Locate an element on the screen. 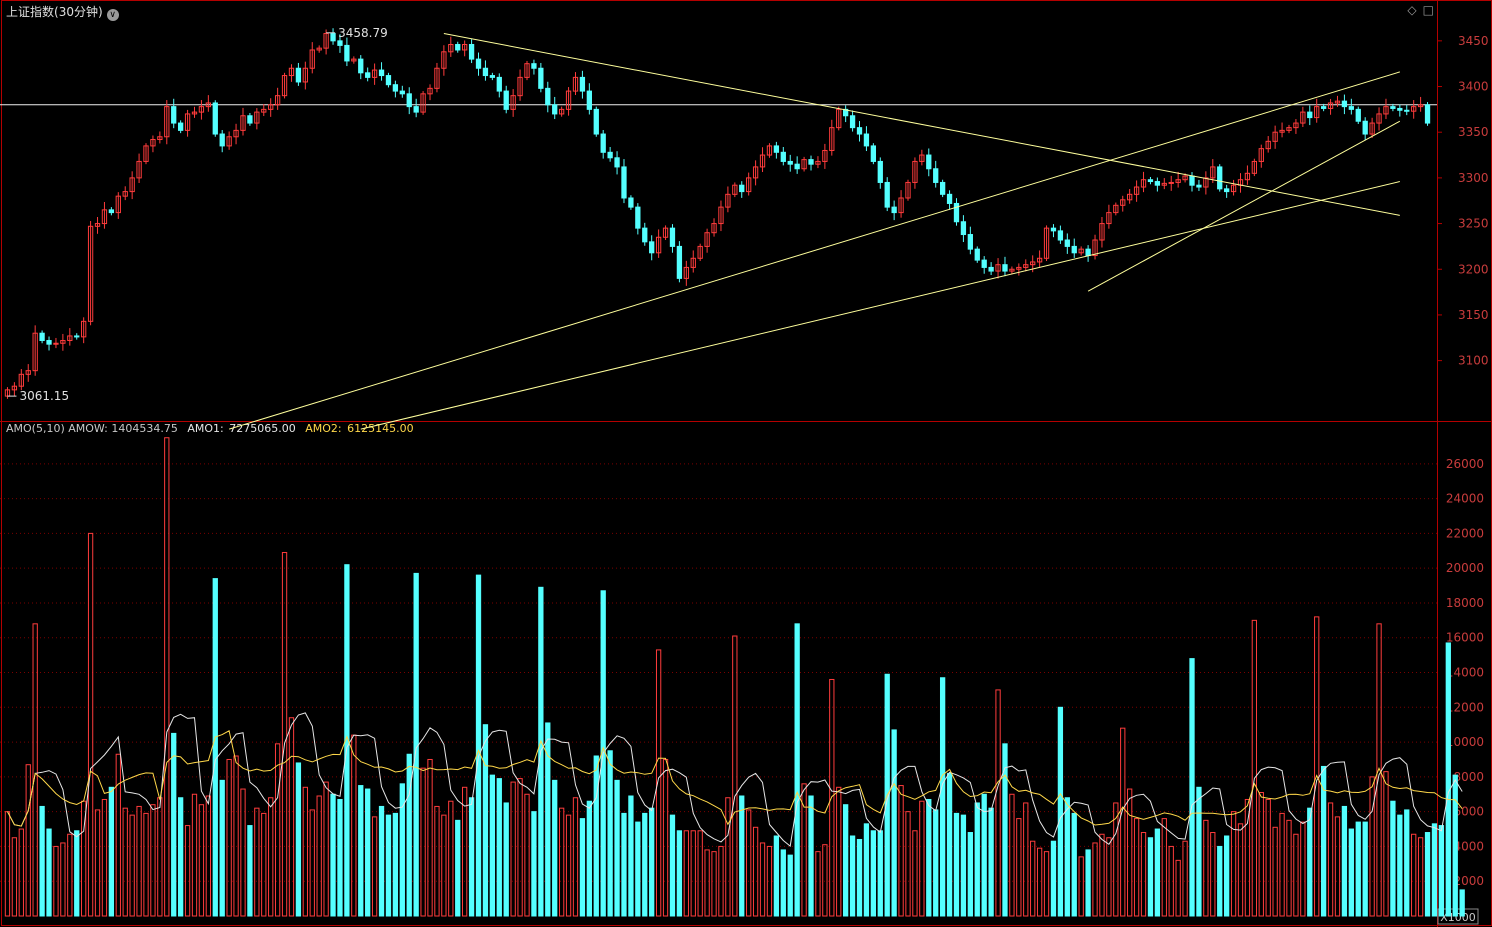 This screenshot has width=1492, height=927. diamond-icon: ◇ is located at coordinates (1412, 10).